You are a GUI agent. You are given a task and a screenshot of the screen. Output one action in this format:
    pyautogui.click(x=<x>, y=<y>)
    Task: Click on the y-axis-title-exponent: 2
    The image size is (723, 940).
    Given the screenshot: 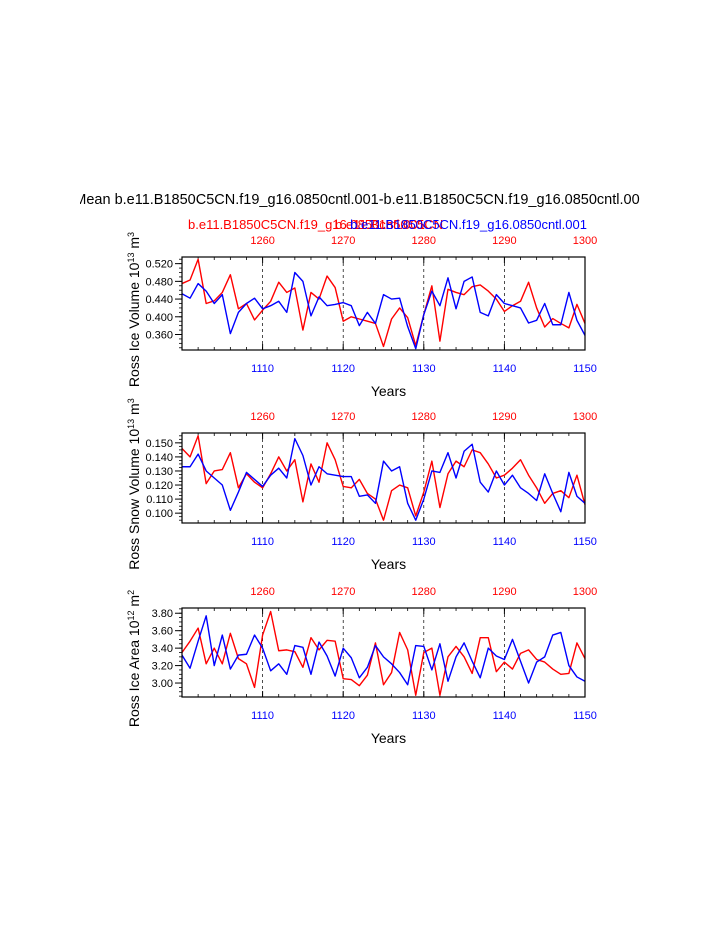 What is the action you would take?
    pyautogui.click(x=131, y=592)
    